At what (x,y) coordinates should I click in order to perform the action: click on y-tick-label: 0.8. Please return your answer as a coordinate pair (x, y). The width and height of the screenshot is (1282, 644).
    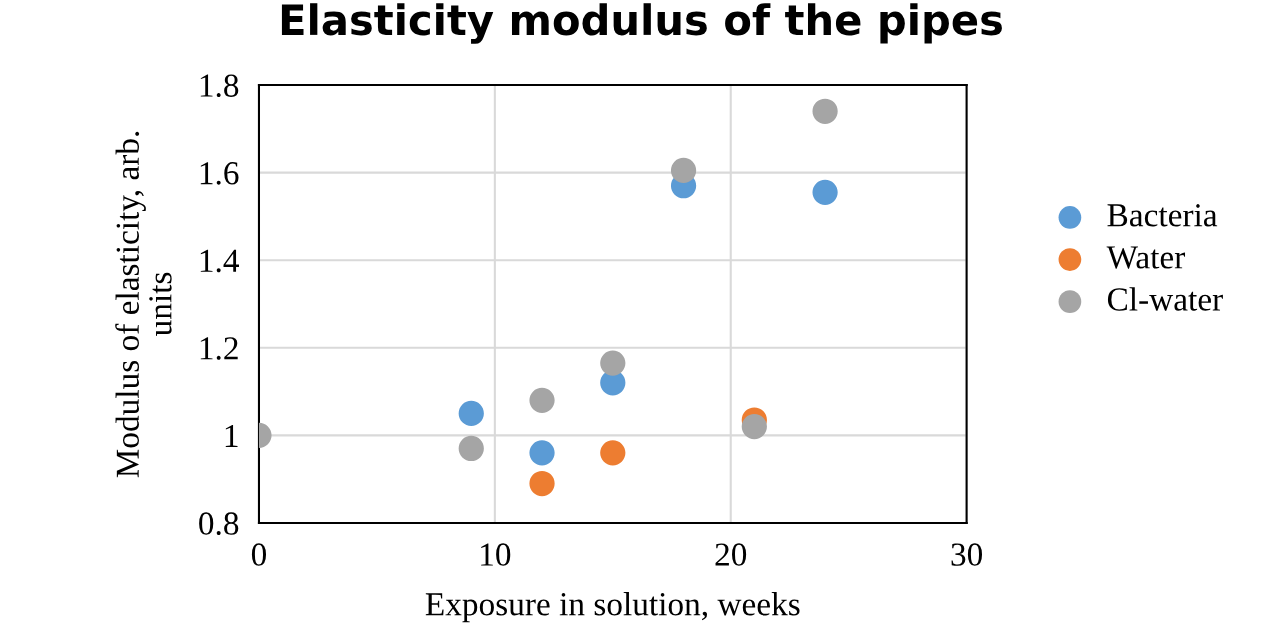
    Looking at the image, I should click on (219, 523).